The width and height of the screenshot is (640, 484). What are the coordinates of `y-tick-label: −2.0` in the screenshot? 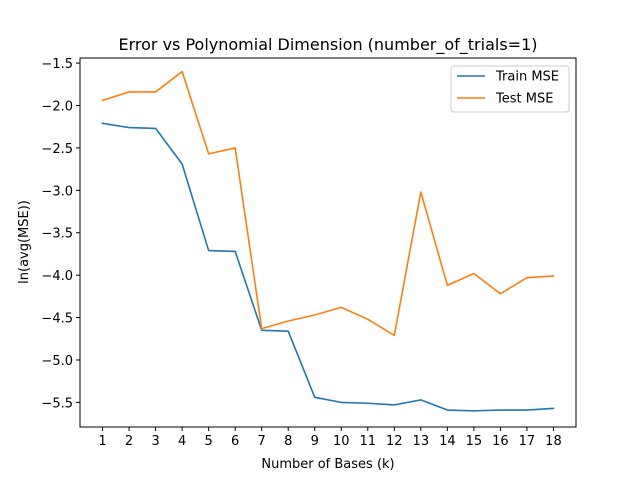 It's located at (57, 107).